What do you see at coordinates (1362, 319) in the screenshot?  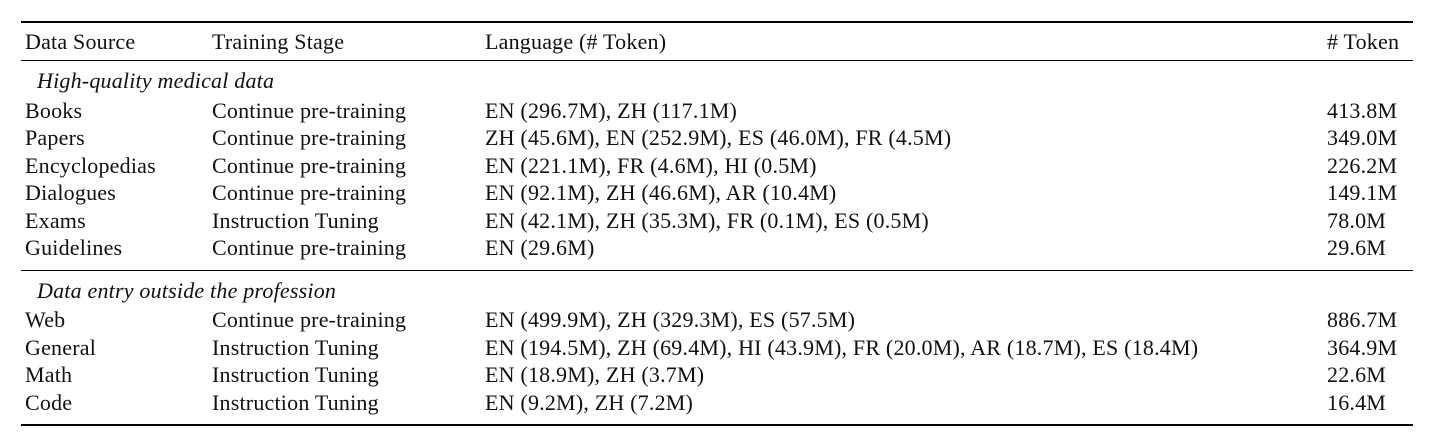 I see `cell-token-total: 886.7M` at bounding box center [1362, 319].